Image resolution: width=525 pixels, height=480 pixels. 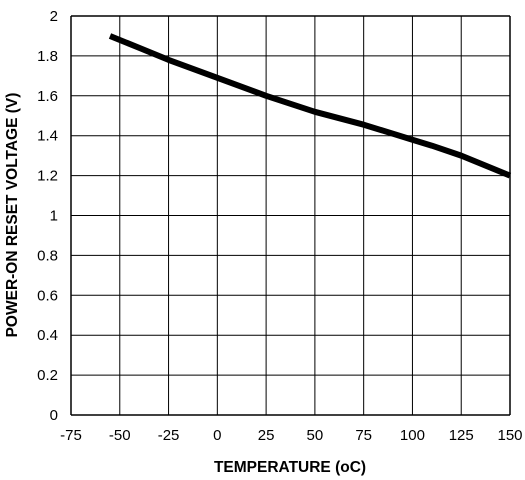 What do you see at coordinates (412, 435) in the screenshot?
I see `x-tick-label-7: 100` at bounding box center [412, 435].